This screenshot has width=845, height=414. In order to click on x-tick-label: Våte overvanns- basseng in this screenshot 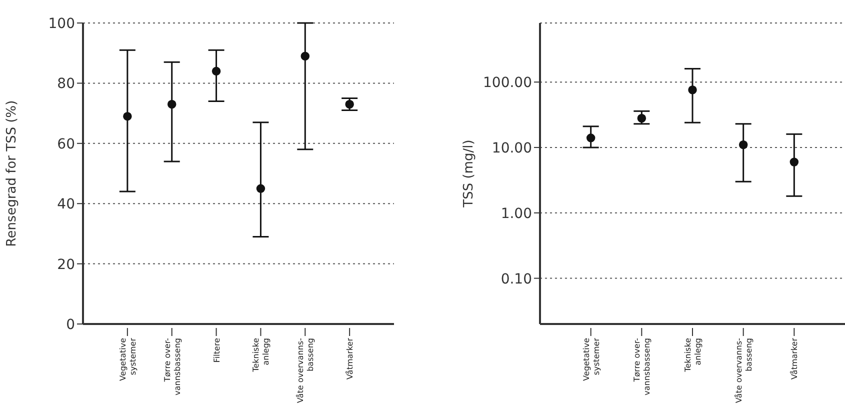, I will do `click(743, 371)`.